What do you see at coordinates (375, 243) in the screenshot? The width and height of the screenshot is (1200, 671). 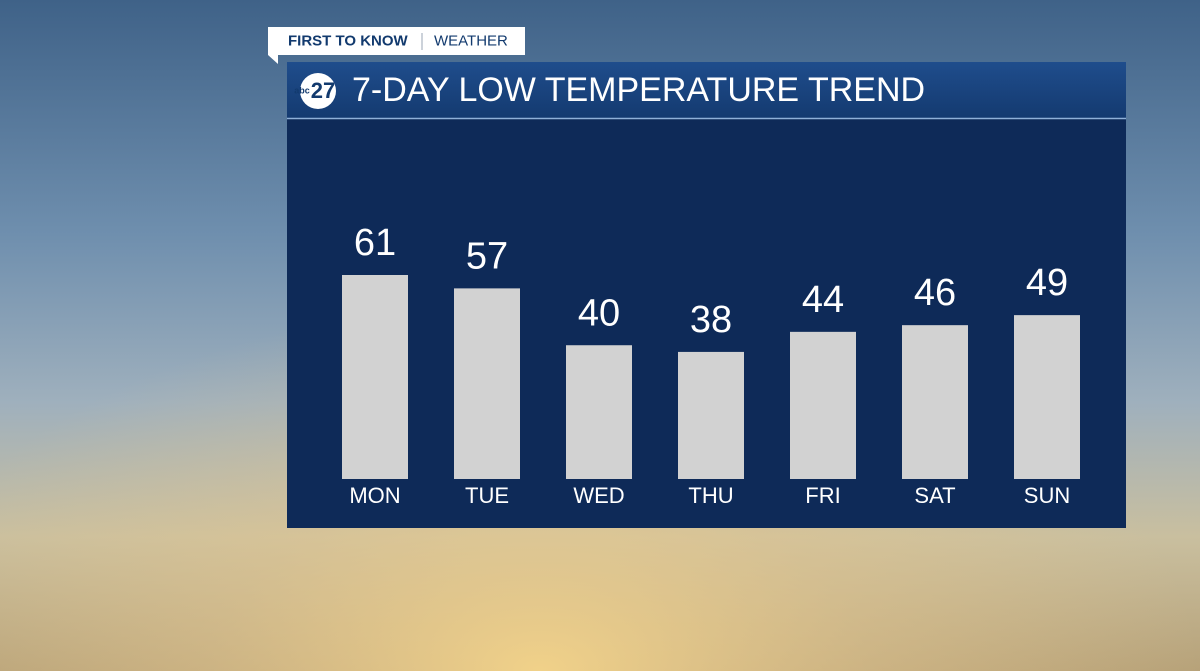 I see `value-label: 61` at bounding box center [375, 243].